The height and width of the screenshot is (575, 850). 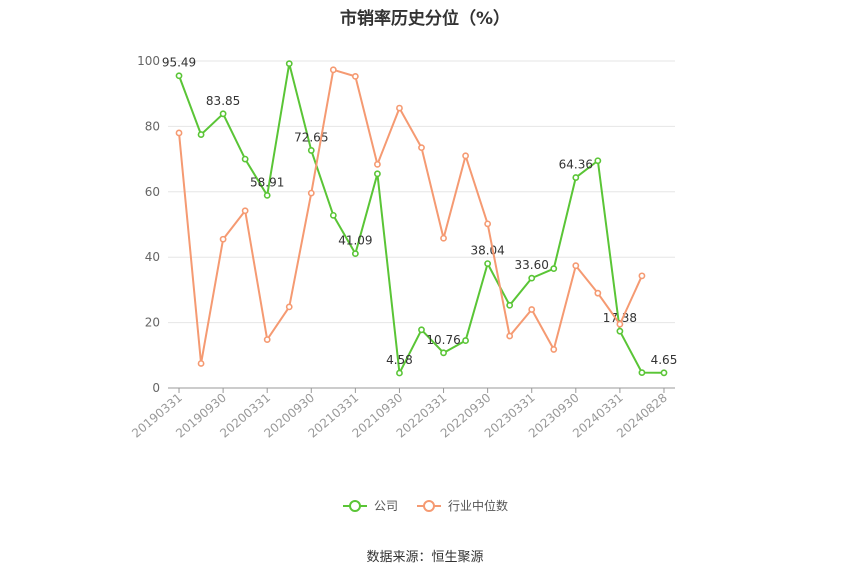 What do you see at coordinates (429, 505) in the screenshot?
I see `legend-marker-industry-median` at bounding box center [429, 505].